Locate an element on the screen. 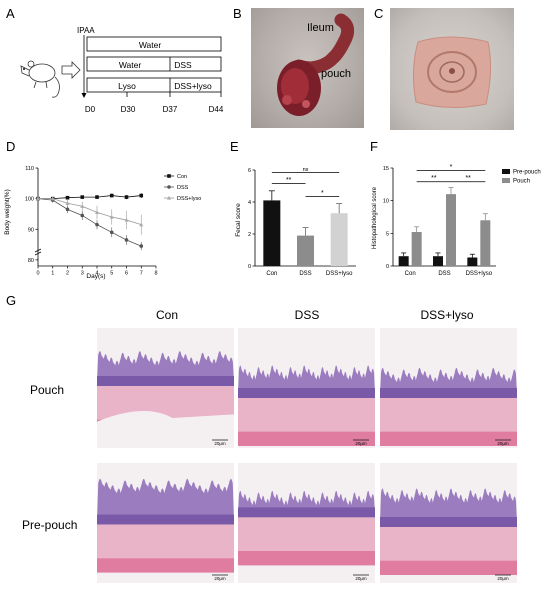  chart-d-x-tick-label: 4 is located at coordinates (96, 274).